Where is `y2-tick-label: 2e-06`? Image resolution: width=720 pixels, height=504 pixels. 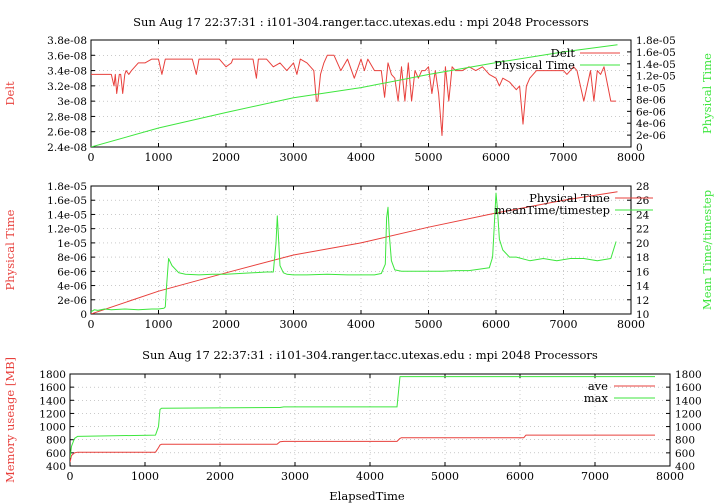 y2-tick-label: 2e-06 is located at coordinates (651, 136).